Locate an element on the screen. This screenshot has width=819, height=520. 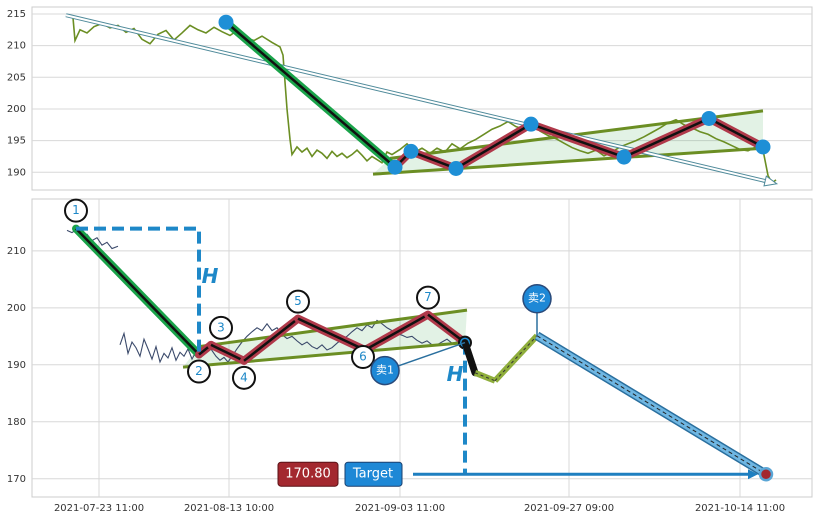
arrow-head is located at coordinates (771, 181).